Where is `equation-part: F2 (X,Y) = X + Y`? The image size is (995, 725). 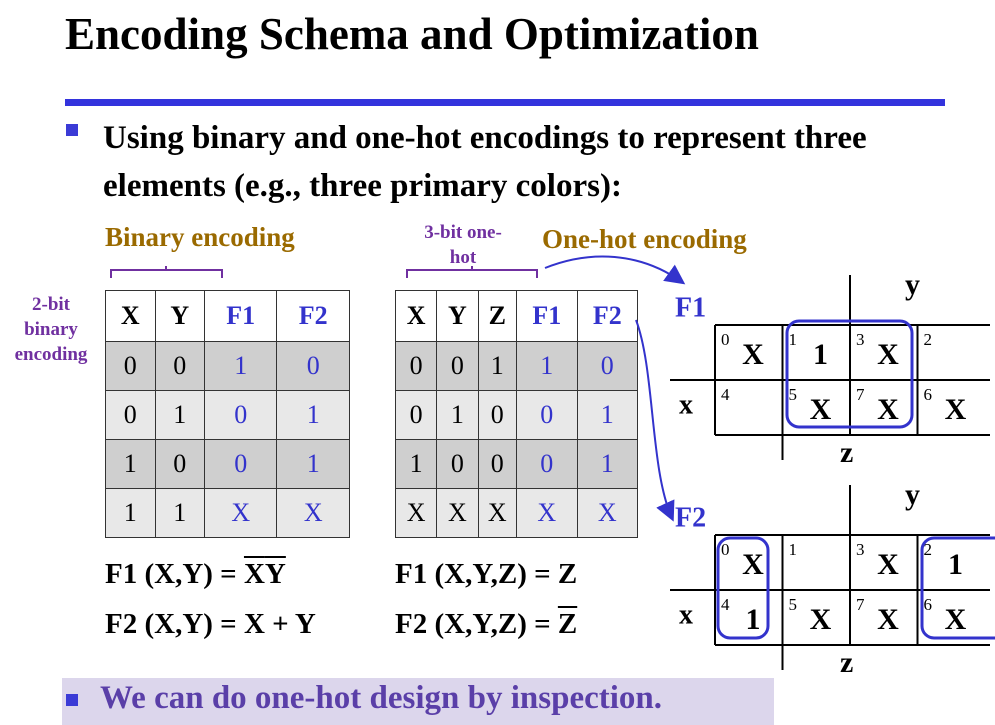
equation-part: F2 (X,Y) = X + Y is located at coordinates (210, 624).